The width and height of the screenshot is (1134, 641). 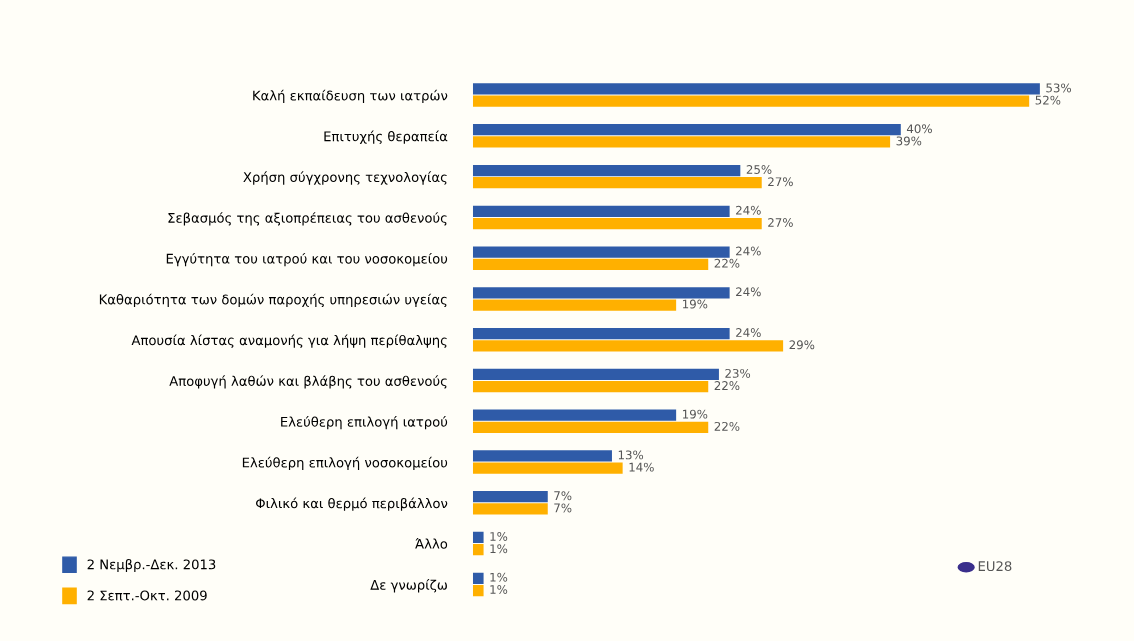 What do you see at coordinates (919, 129) in the screenshot?
I see `data-label: 40%` at bounding box center [919, 129].